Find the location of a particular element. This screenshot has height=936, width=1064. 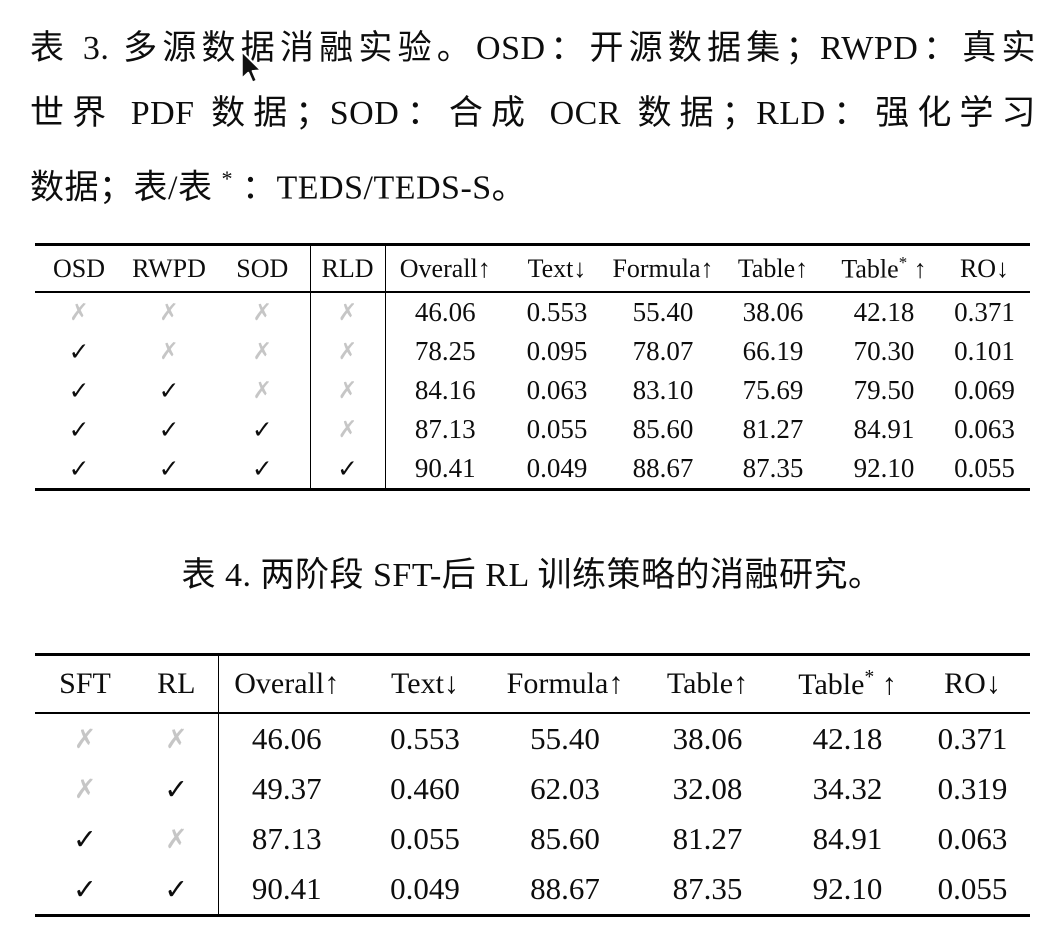

table3-caption-line-3: 数据；表/表 * ：TEDS/TEDS-S。 is located at coordinates (278, 186).